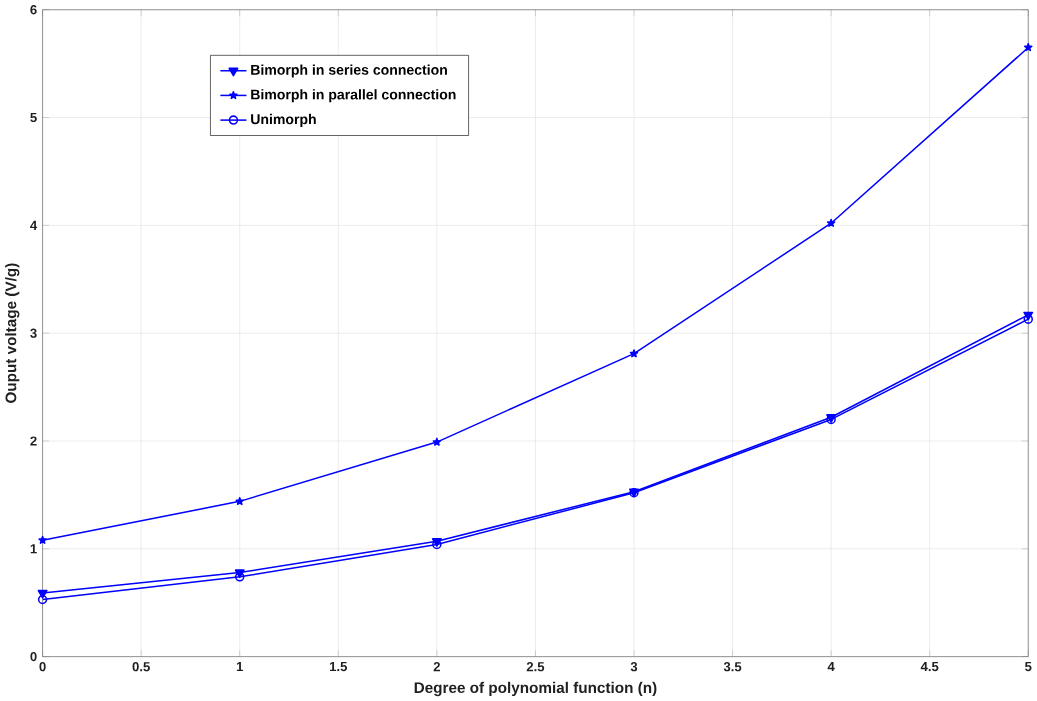 The width and height of the screenshot is (1037, 701). I want to click on legend-label: Bimorph in series connection, so click(349, 71).